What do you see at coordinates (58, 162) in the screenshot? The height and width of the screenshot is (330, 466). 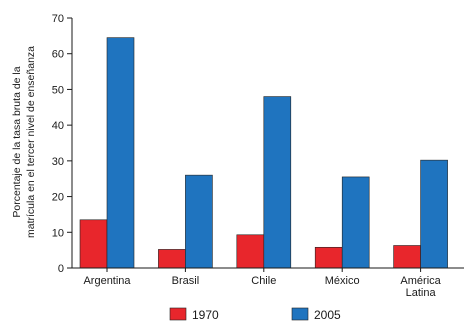 I see `y-tick-label: 30` at bounding box center [58, 162].